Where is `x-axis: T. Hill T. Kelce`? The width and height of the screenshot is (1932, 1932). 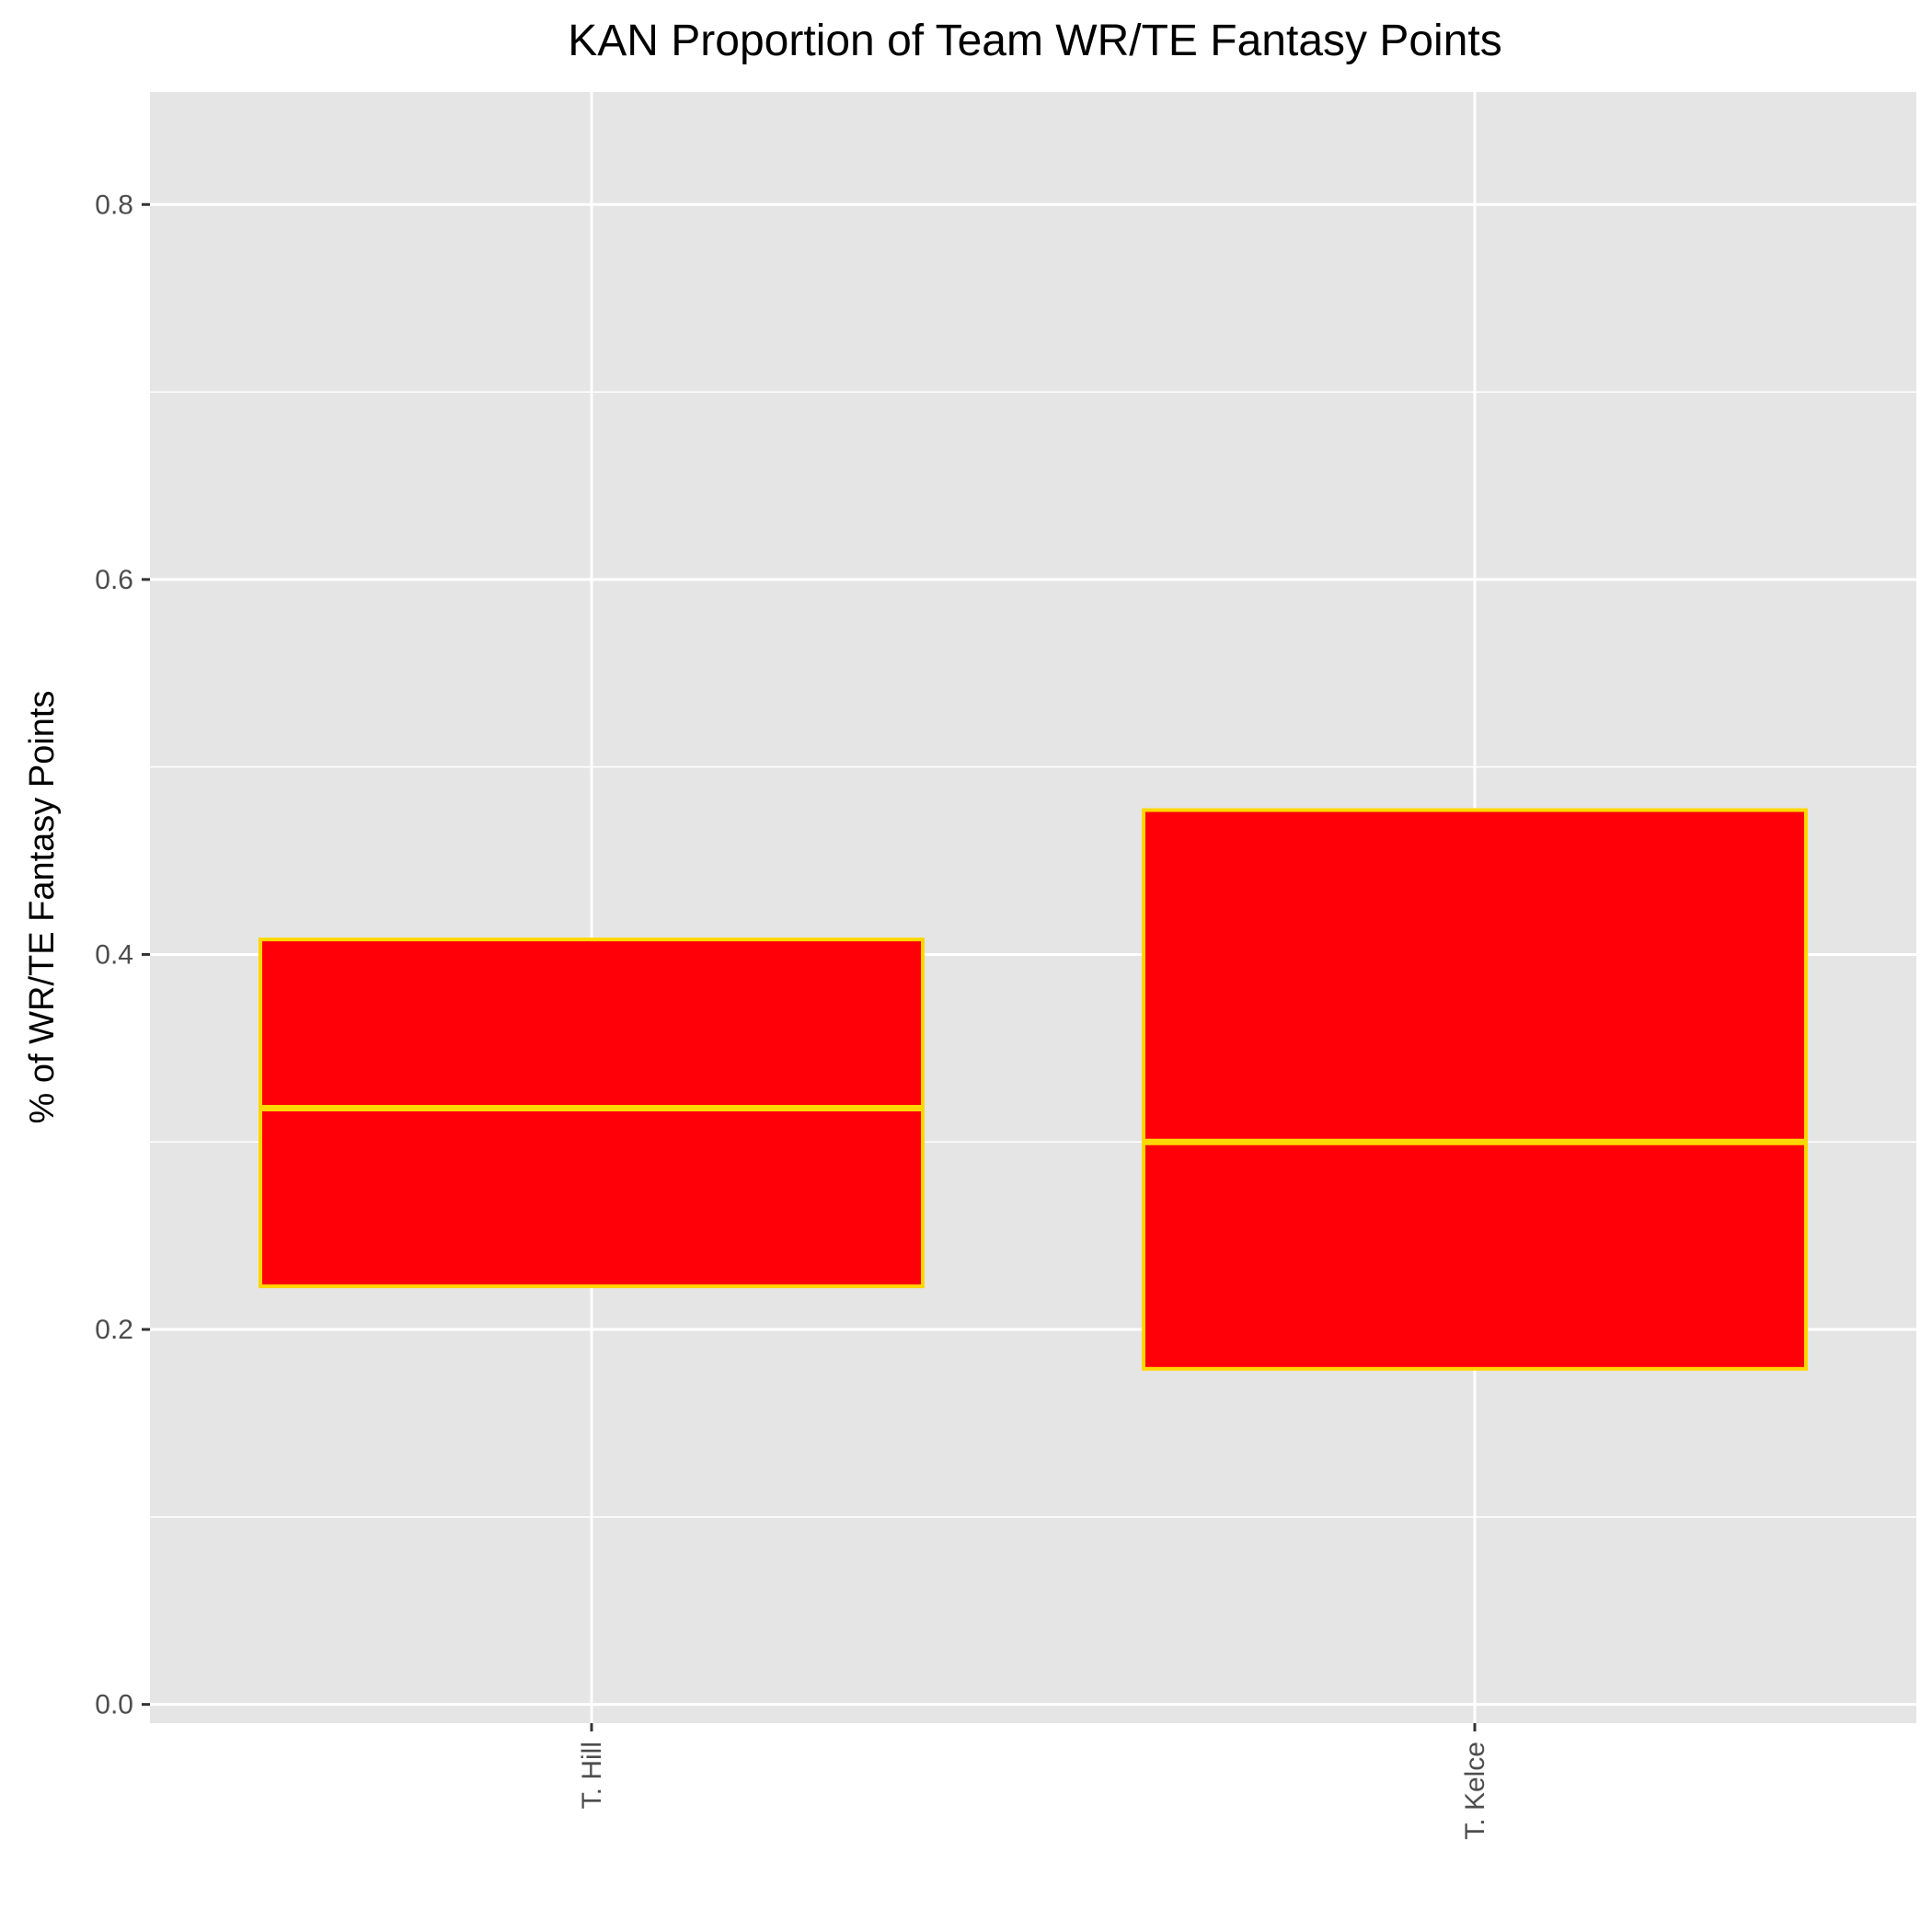
x-axis: T. Hill T. Kelce is located at coordinates (1033, 1781).